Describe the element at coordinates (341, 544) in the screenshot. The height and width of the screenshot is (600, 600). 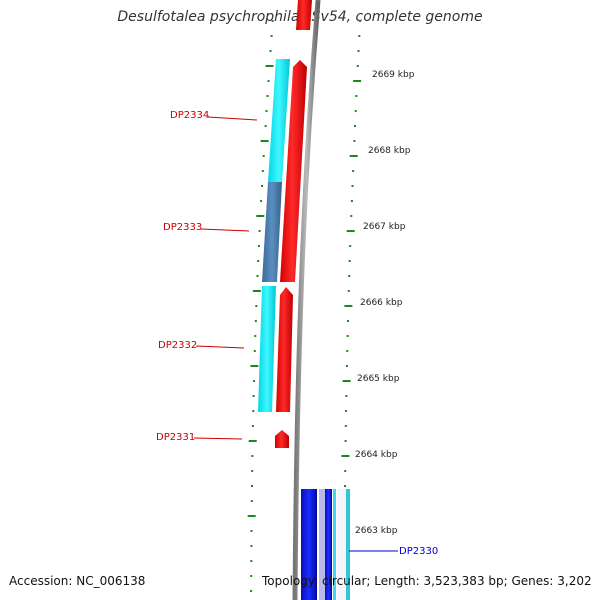
I see `light-feature-e` at that location.